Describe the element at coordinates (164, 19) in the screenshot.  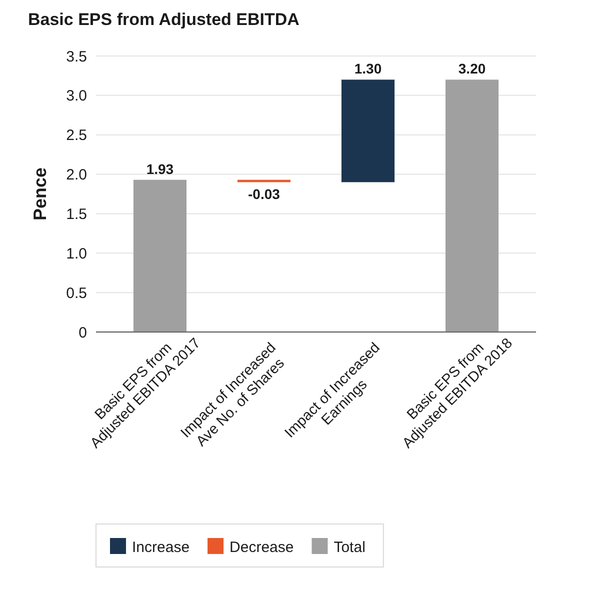
I see `chart-title: Basic EPS from Adjusted EBITDA` at that location.